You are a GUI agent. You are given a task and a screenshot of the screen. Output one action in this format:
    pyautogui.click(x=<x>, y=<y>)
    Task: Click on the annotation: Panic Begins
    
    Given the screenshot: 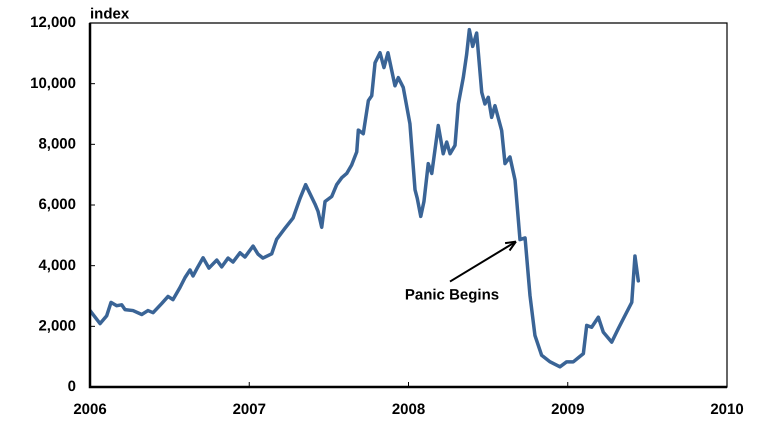 What is the action you would take?
    pyautogui.click(x=452, y=295)
    